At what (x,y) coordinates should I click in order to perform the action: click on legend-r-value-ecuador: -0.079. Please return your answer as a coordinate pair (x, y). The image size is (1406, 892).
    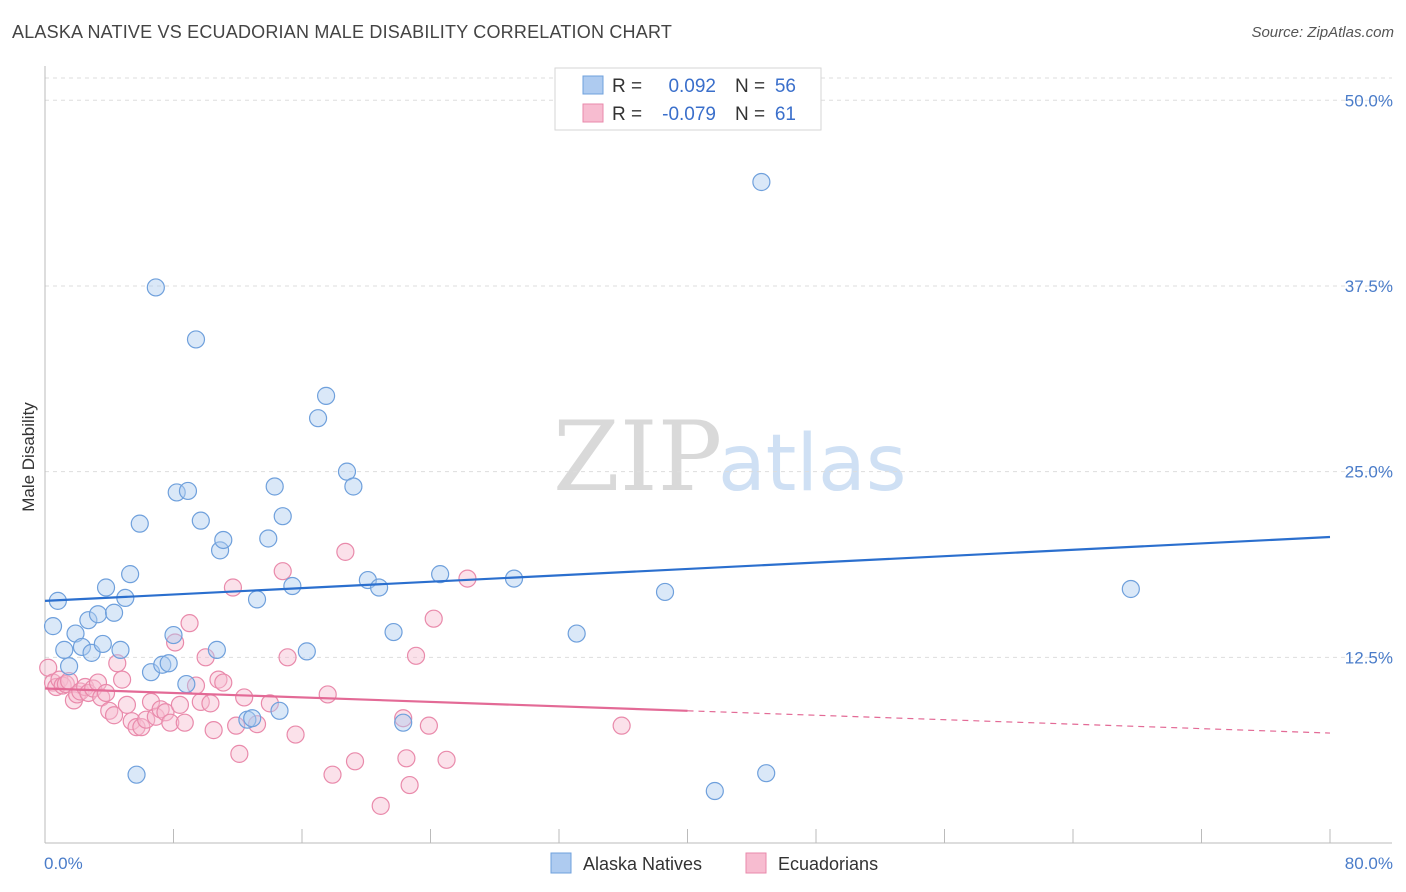
    Looking at the image, I should click on (689, 114).